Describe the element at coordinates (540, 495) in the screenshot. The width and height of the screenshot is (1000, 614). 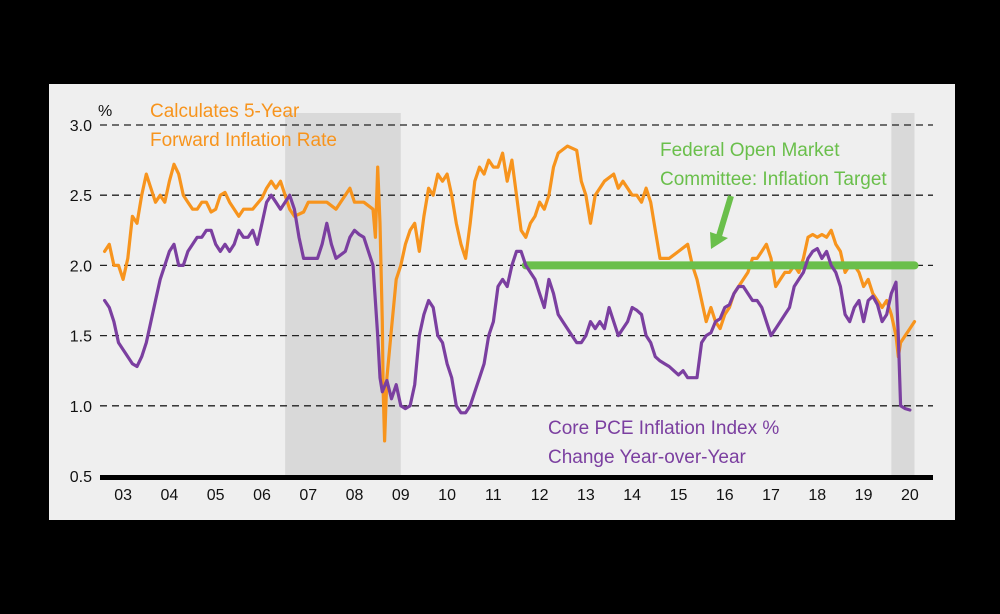
I see `x-tick-label: 12` at that location.